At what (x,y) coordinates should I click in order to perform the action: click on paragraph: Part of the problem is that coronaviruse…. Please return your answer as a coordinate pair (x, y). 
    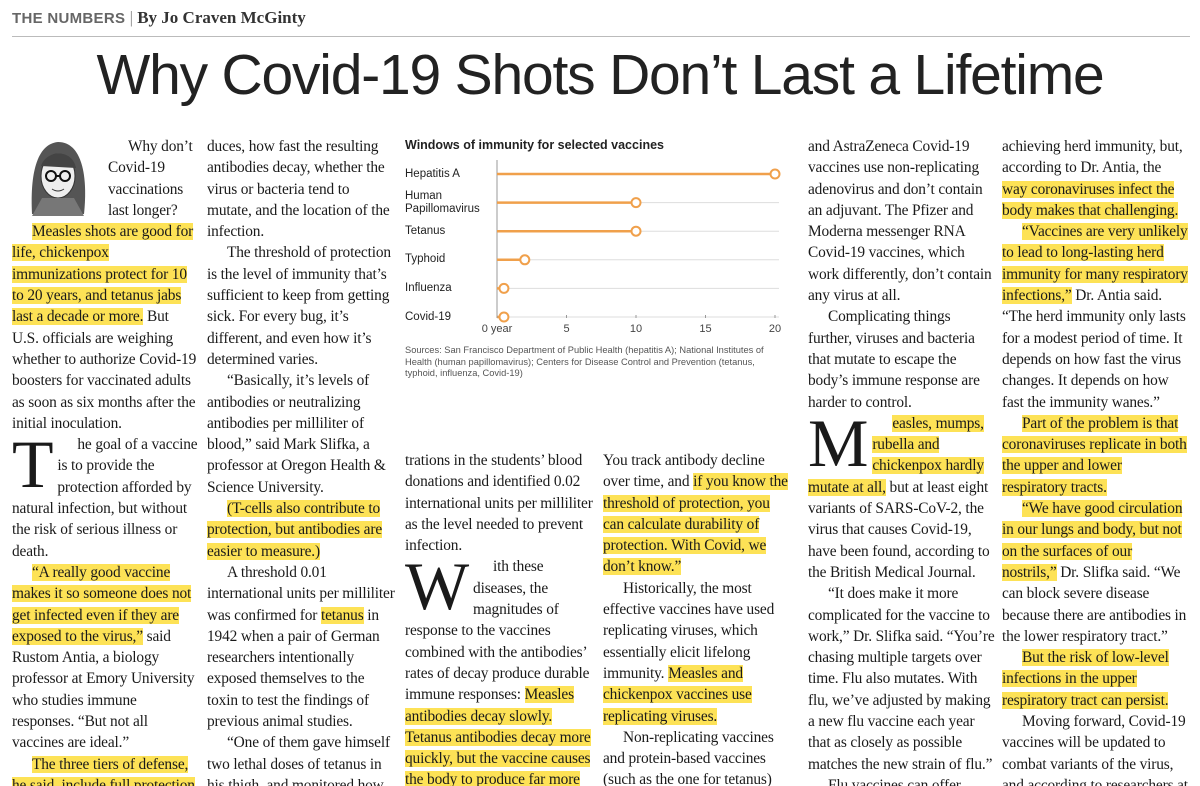
    Looking at the image, I should click on (1096, 455).